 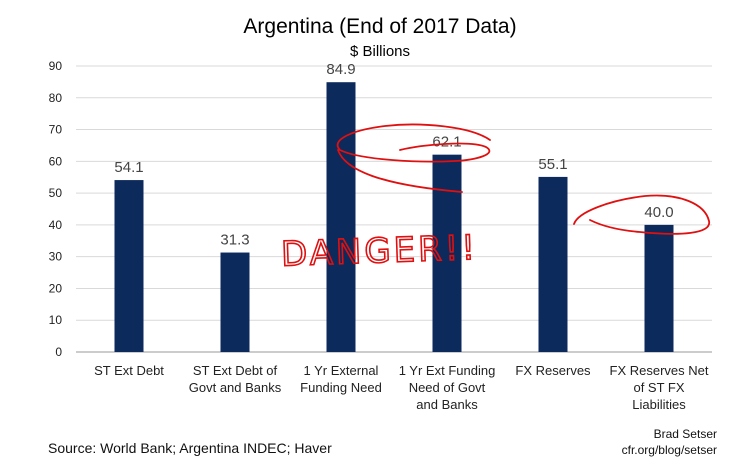 What do you see at coordinates (552, 164) in the screenshot?
I see `data-label: 55.1` at bounding box center [552, 164].